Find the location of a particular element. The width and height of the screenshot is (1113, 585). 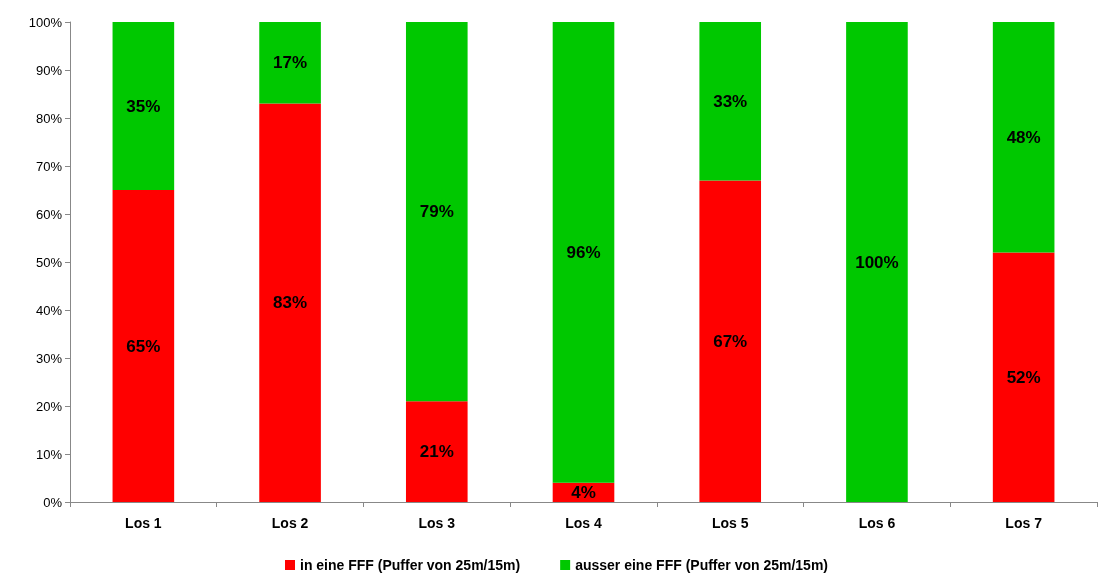

y-tick-label: 60% is located at coordinates (49, 214).